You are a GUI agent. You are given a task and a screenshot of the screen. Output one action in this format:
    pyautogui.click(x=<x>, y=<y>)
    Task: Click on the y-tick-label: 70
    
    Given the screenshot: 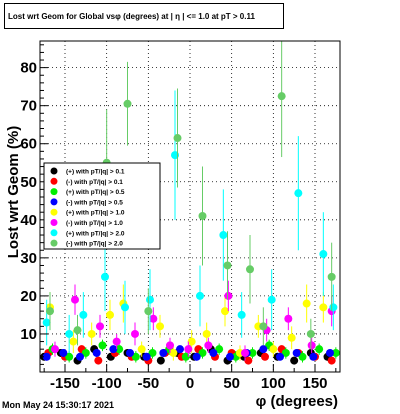 What is the action you would take?
    pyautogui.click(x=28, y=106)
    